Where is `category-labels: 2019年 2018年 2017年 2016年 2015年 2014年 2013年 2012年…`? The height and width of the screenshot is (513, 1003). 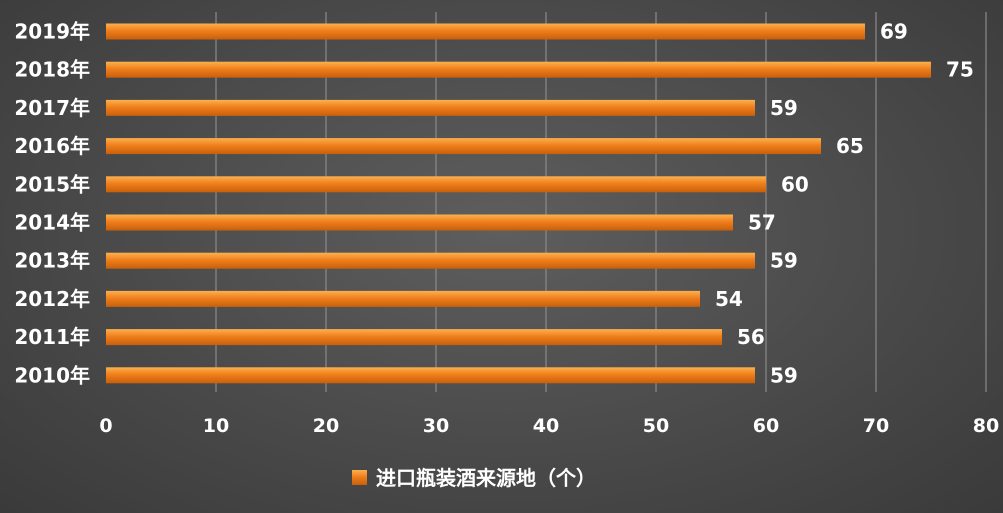
category-labels: 2019年 2018年 2017年 2016年 2015年 2014年 2013年 2012年… is located at coordinates (52, 204).